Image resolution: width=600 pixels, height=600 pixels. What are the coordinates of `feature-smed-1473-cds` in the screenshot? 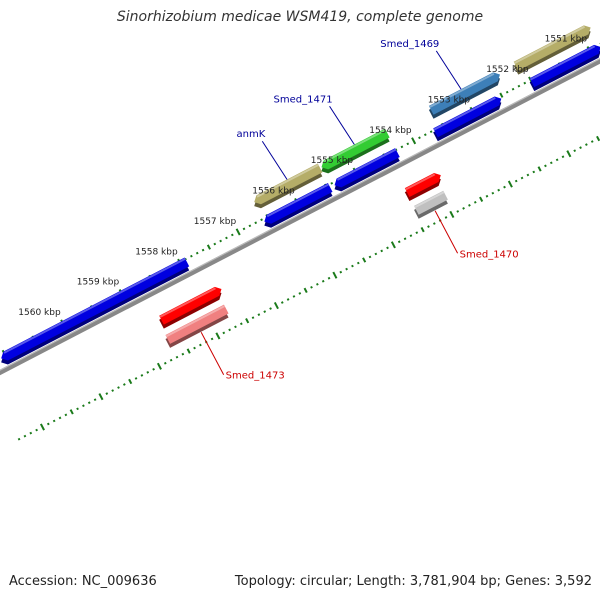 It's located at (190, 307).